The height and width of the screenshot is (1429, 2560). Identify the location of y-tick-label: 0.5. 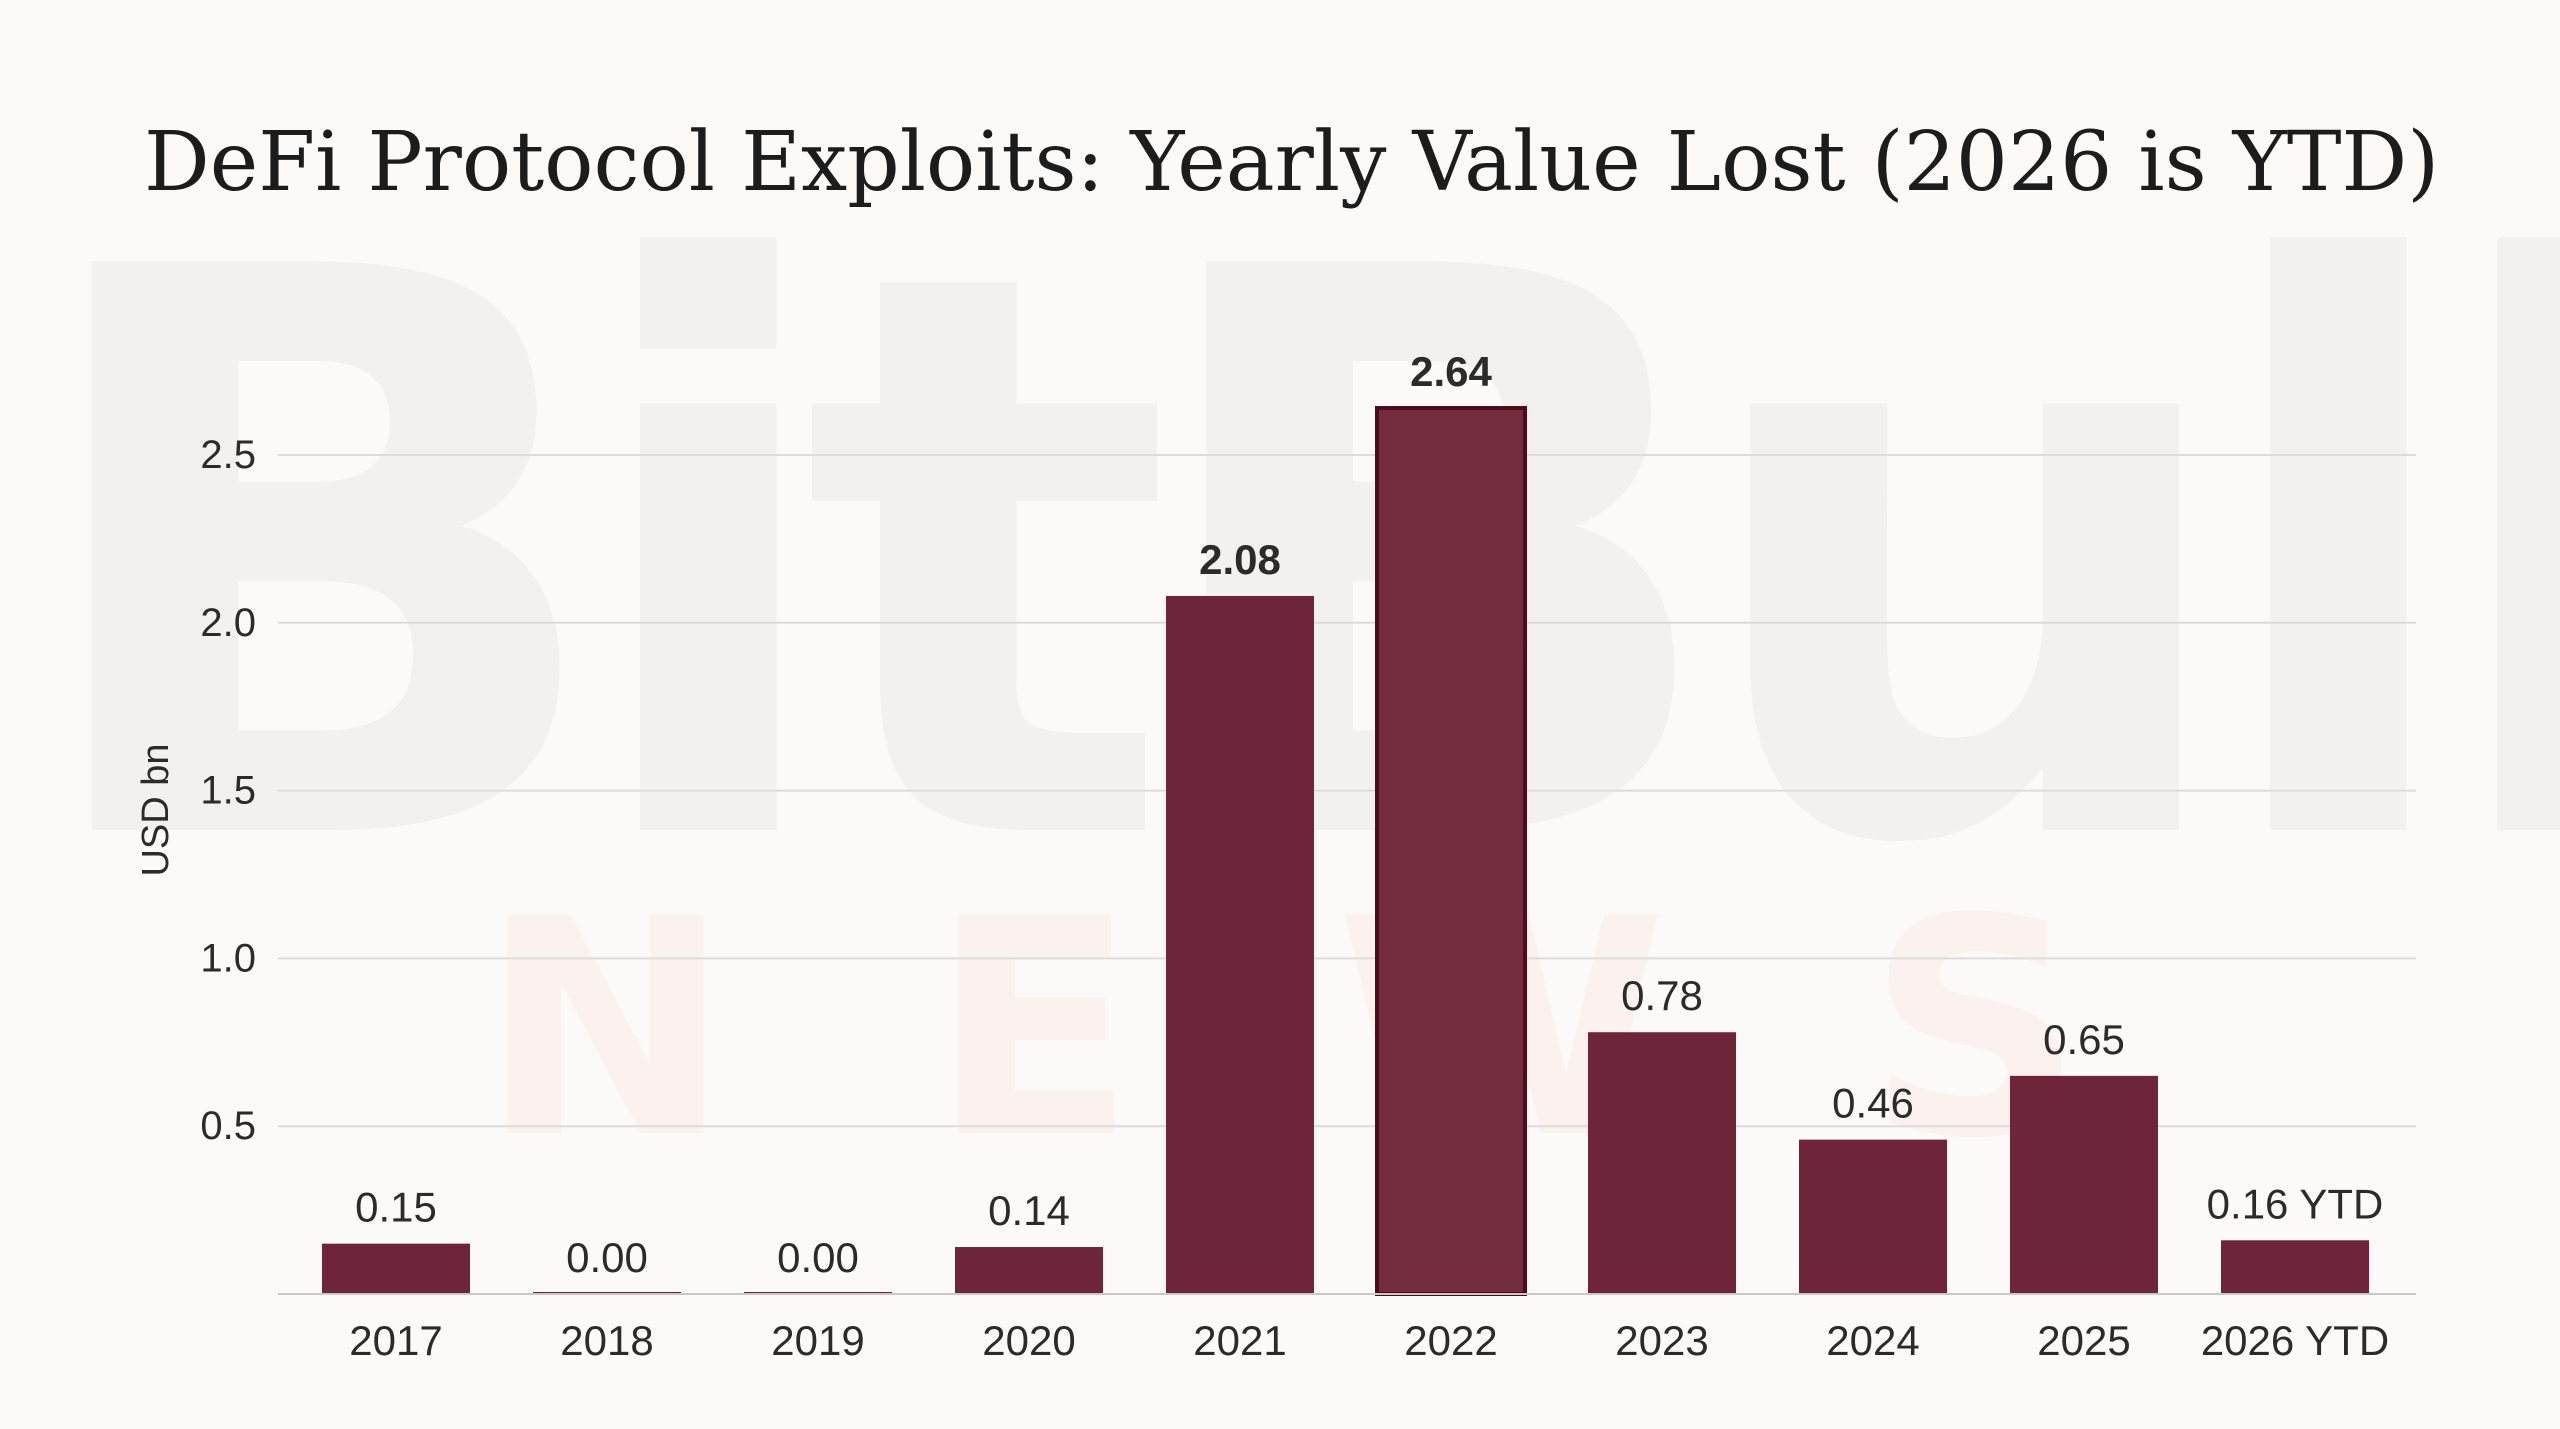
(228, 1126).